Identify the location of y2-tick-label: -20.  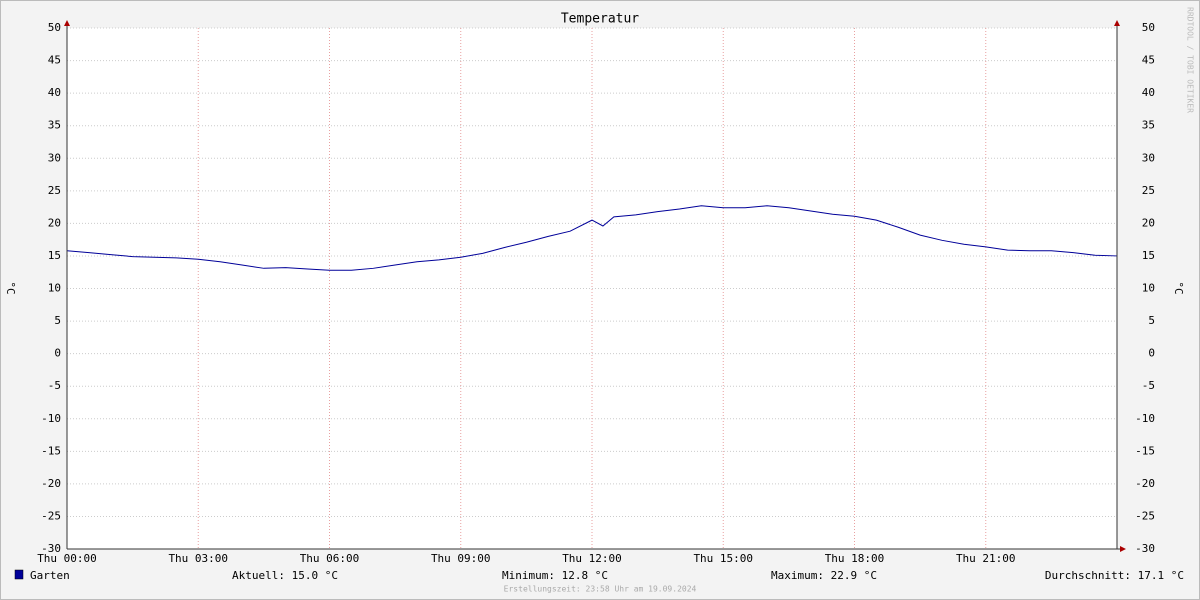
(1145, 483).